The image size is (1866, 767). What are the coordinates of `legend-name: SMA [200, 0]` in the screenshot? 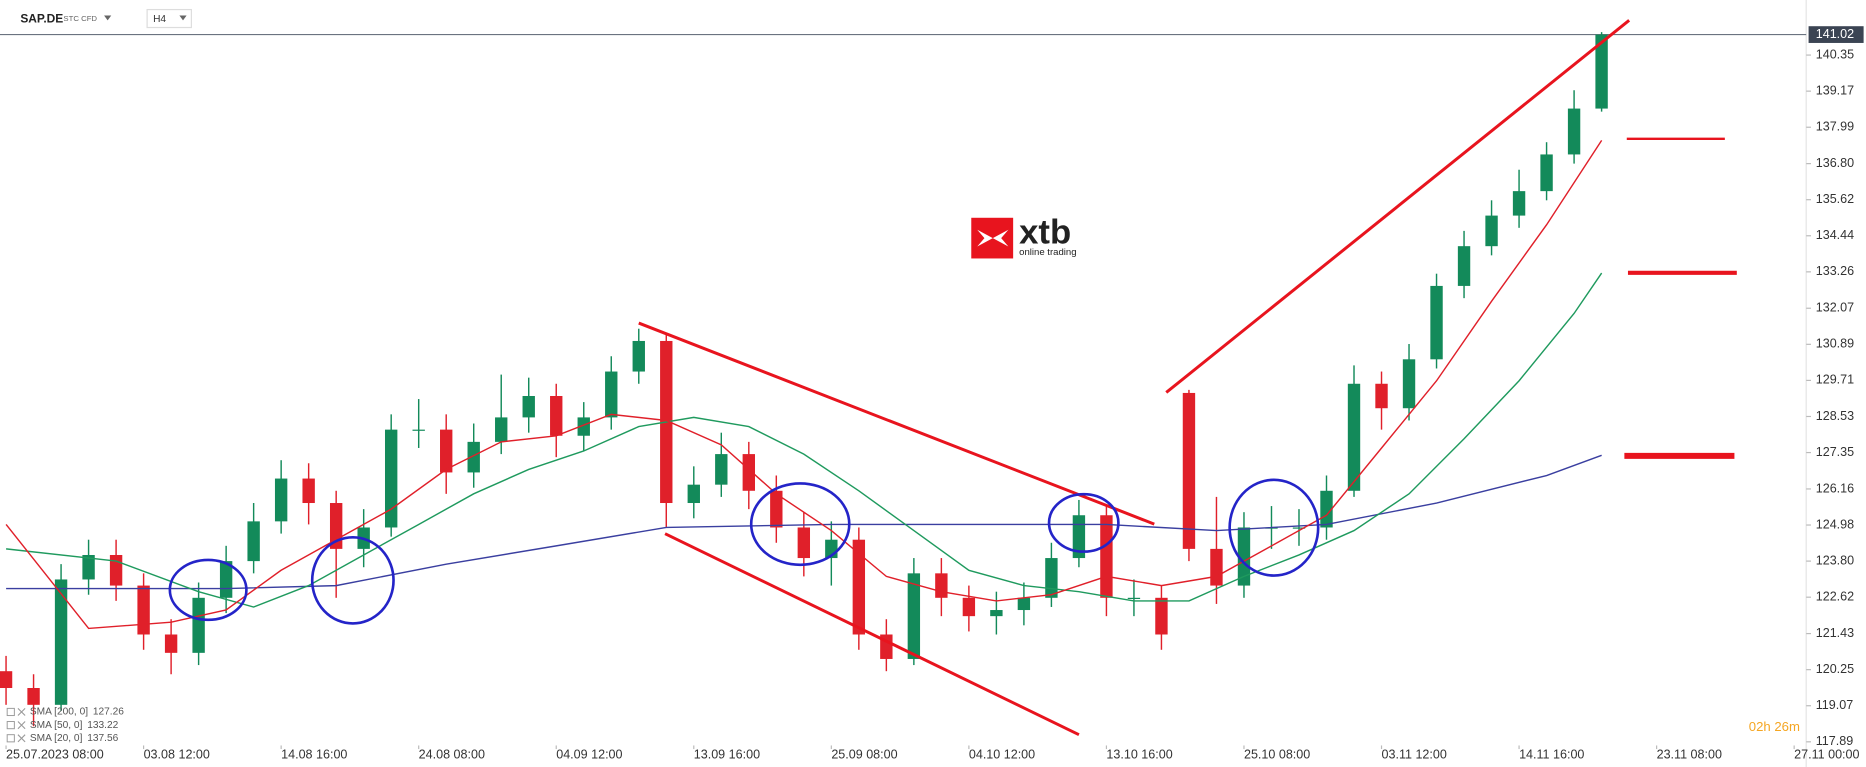 It's located at (59, 712).